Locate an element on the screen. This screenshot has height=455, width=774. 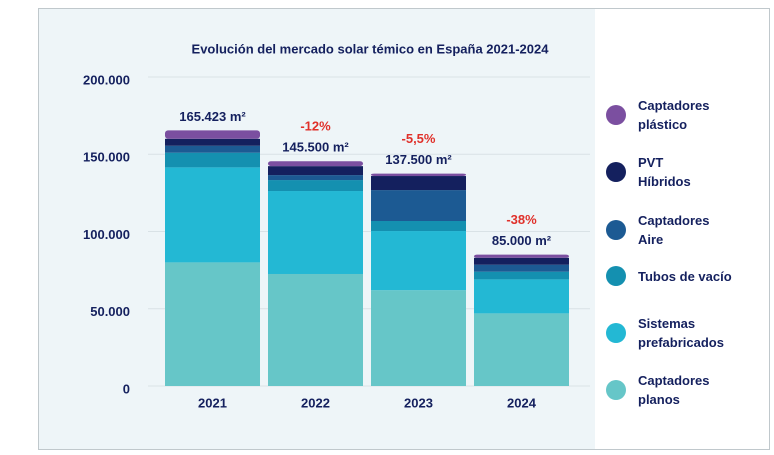
legend-label: Captadores plástico is located at coordinates (674, 115).